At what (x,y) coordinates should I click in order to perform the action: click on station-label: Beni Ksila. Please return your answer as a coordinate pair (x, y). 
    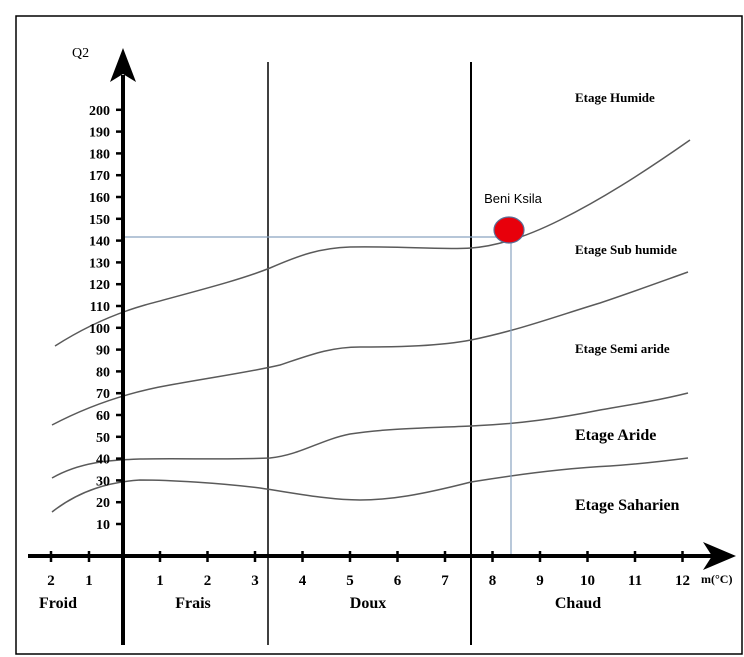
    Looking at the image, I should click on (513, 198).